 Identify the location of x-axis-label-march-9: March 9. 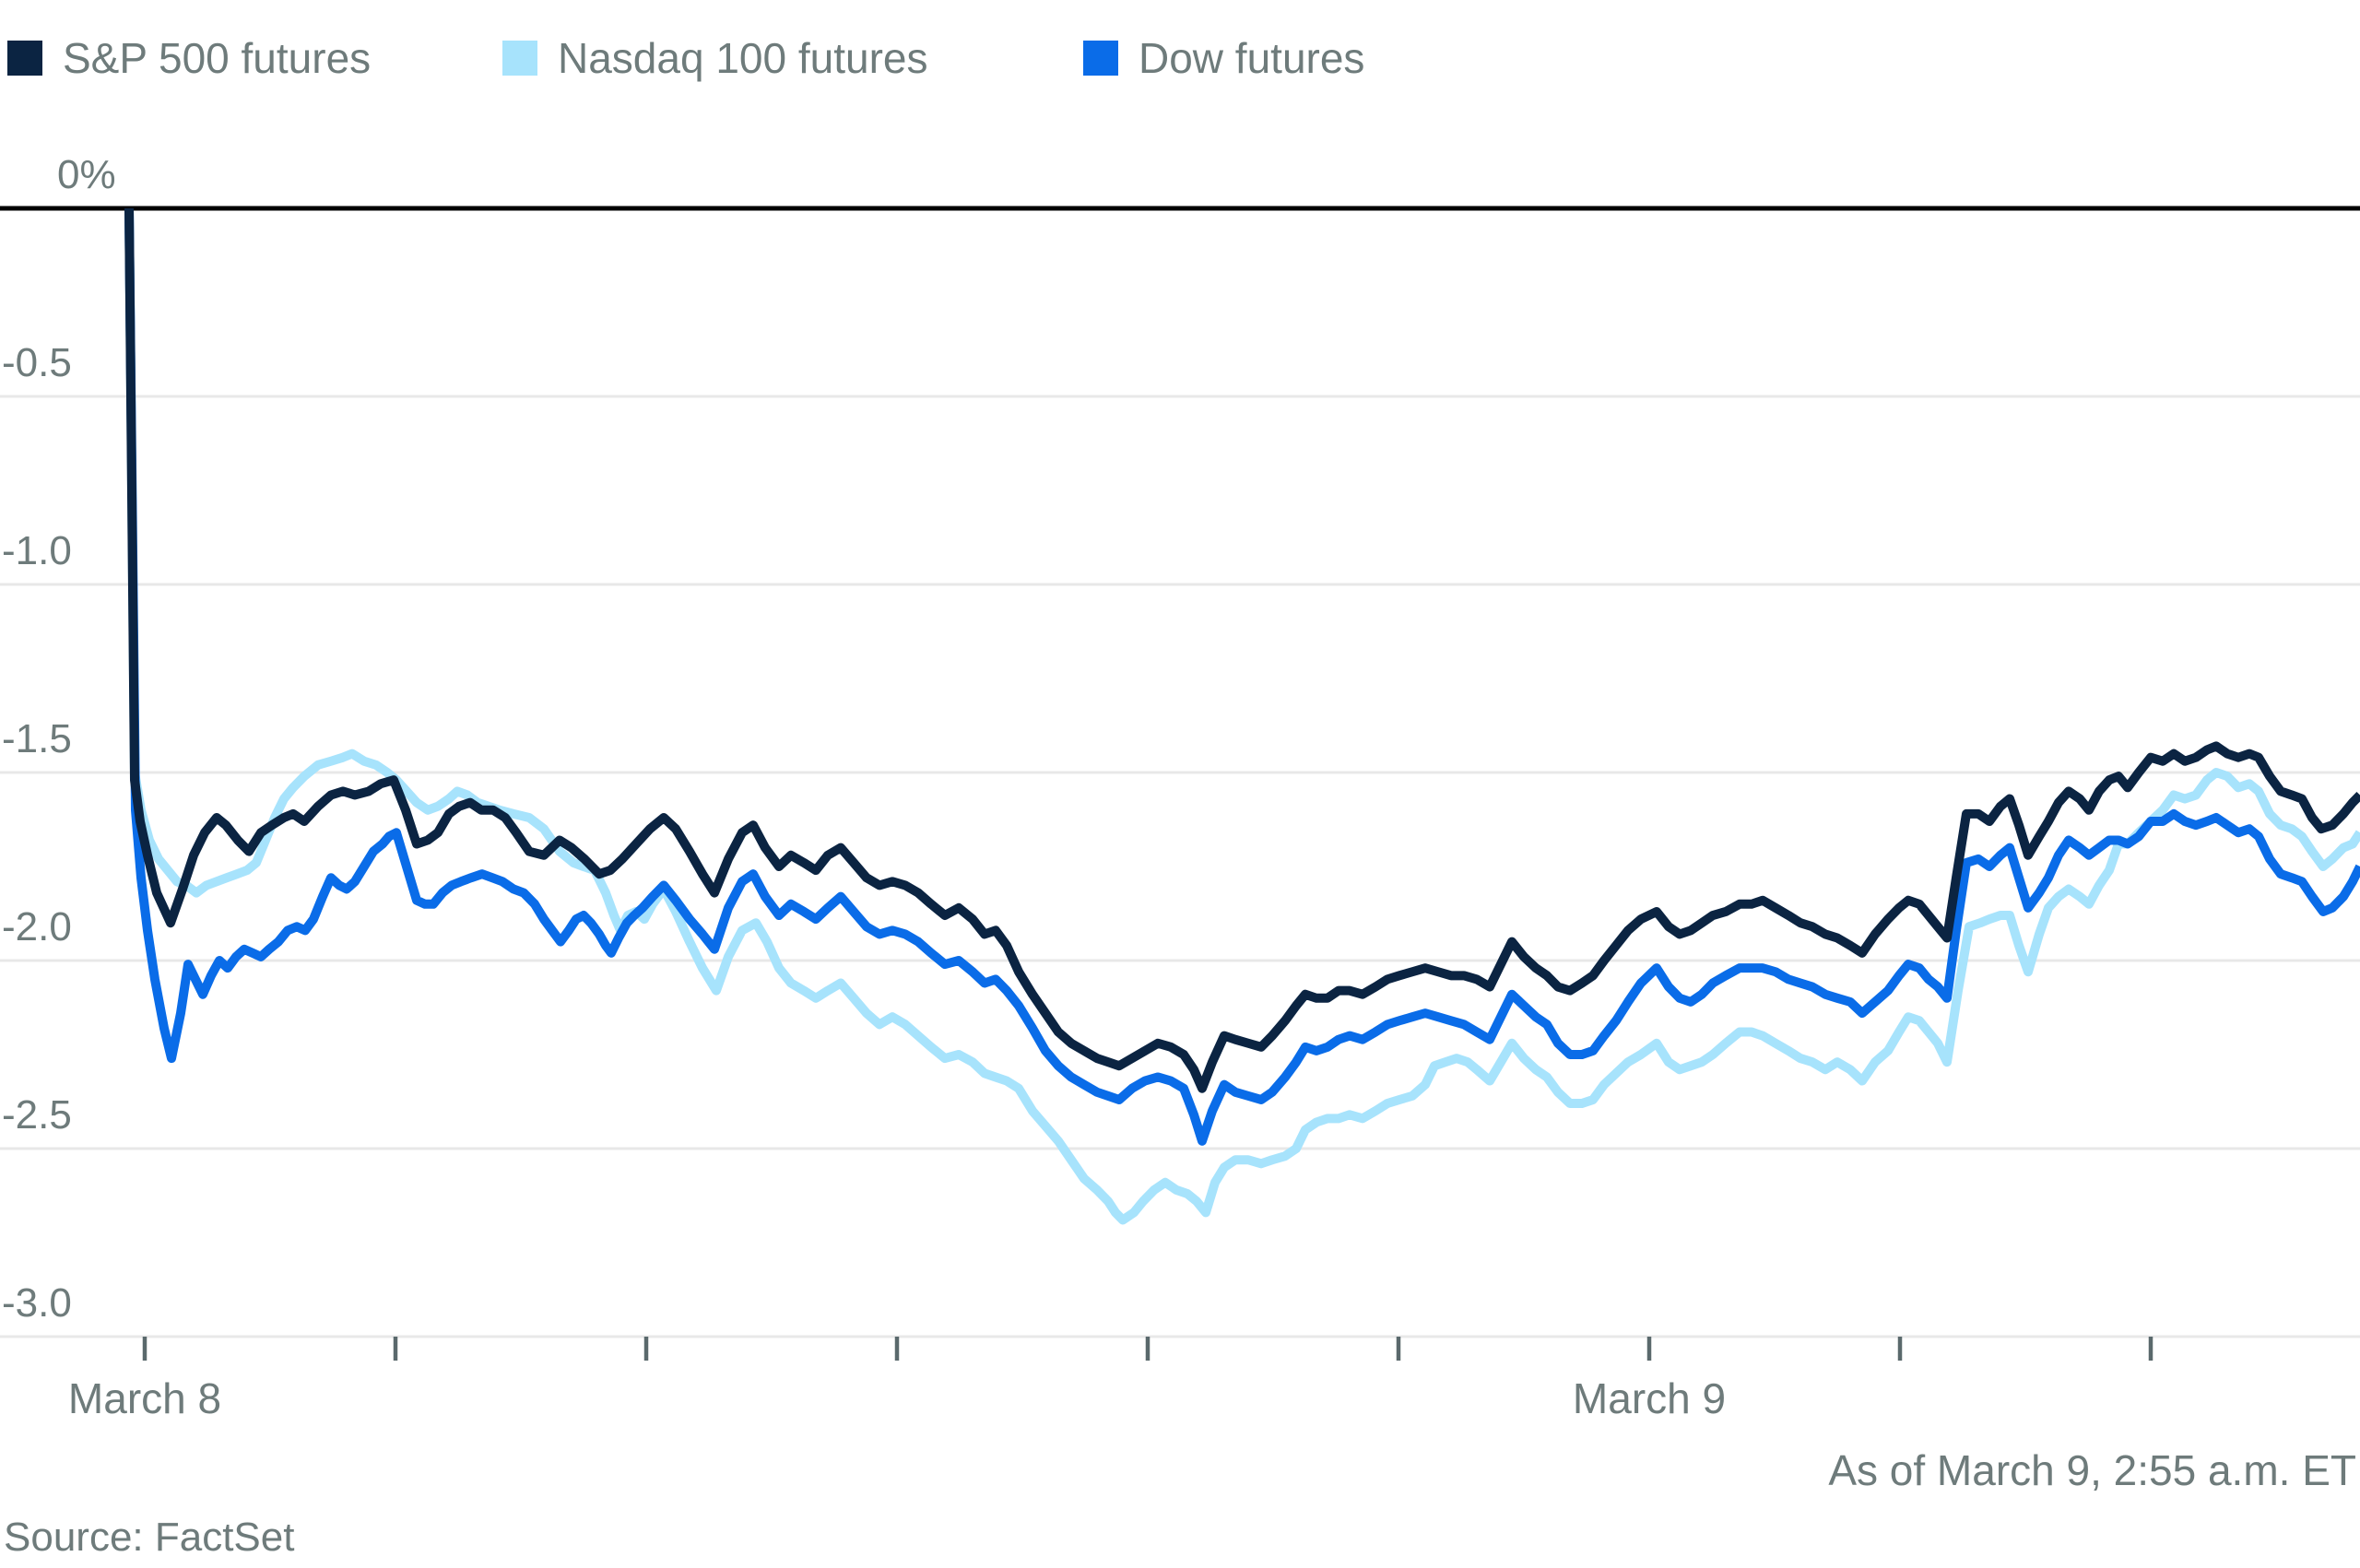
(1649, 1398).